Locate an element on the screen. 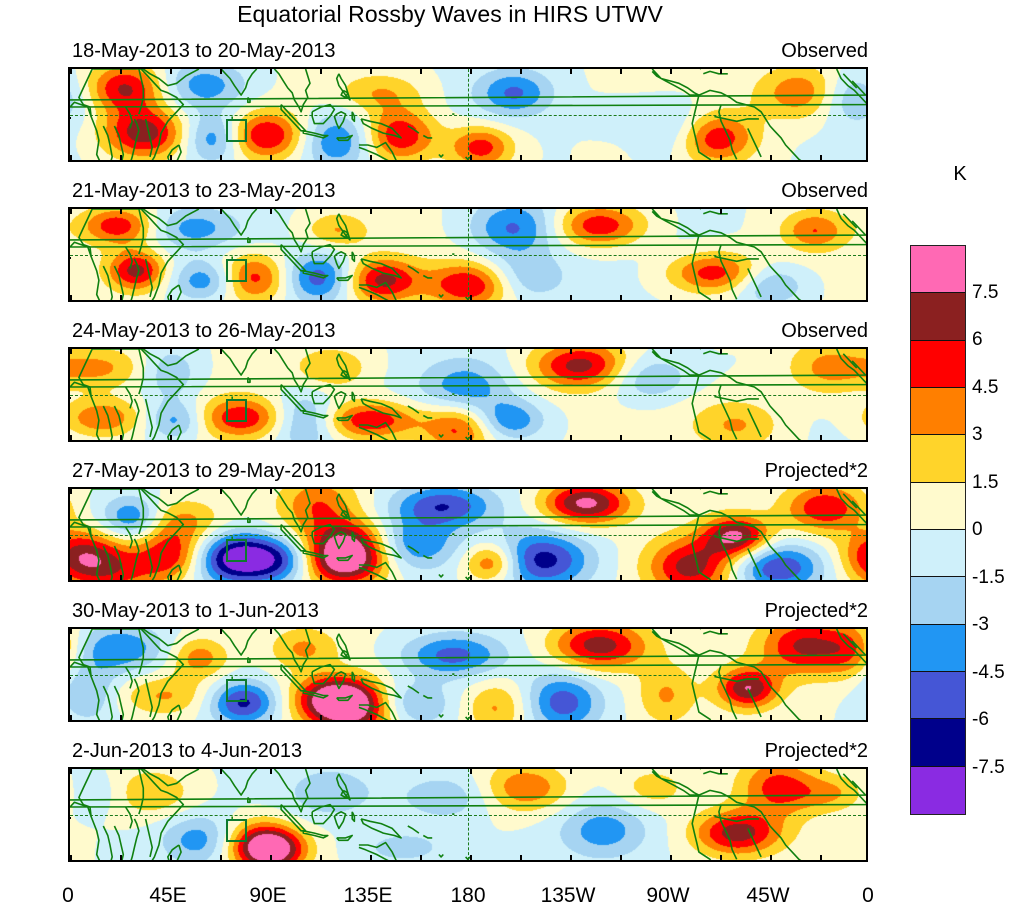 This screenshot has height=922, width=1024. x-axis-tick-label: 135W is located at coordinates (568, 895).